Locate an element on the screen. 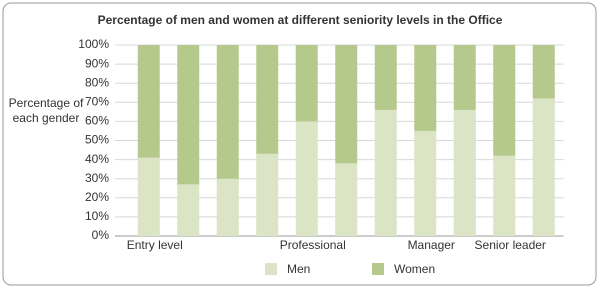 The width and height of the screenshot is (600, 289). y-tick-label: 0% is located at coordinates (101, 235).